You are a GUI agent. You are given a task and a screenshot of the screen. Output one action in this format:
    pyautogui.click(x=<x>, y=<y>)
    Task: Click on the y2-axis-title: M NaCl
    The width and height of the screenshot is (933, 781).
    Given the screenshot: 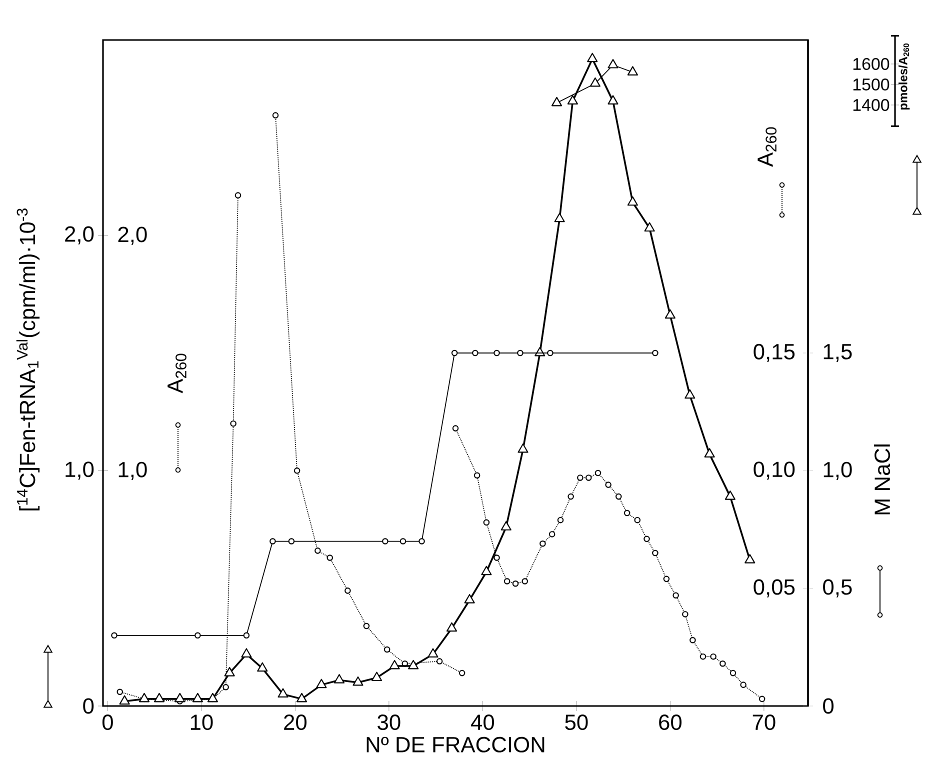 What is the action you would take?
    pyautogui.click(x=882, y=479)
    